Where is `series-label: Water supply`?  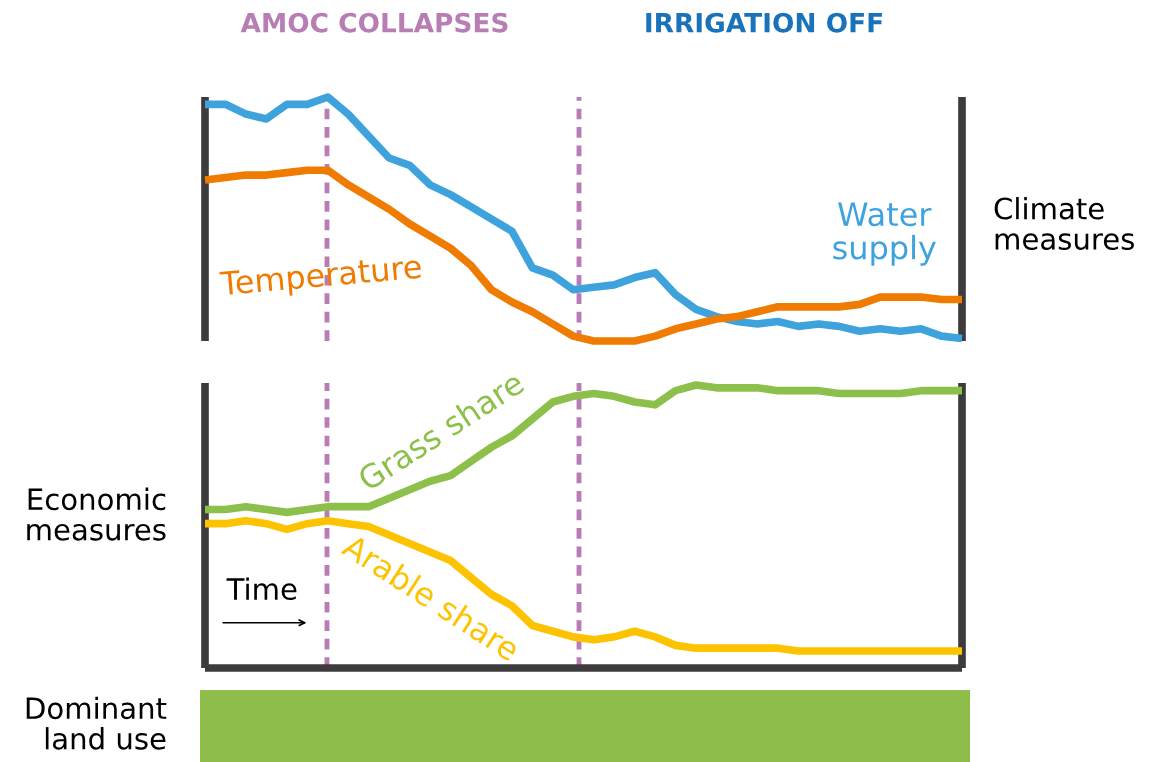 series-label: Water supply is located at coordinates (884, 234).